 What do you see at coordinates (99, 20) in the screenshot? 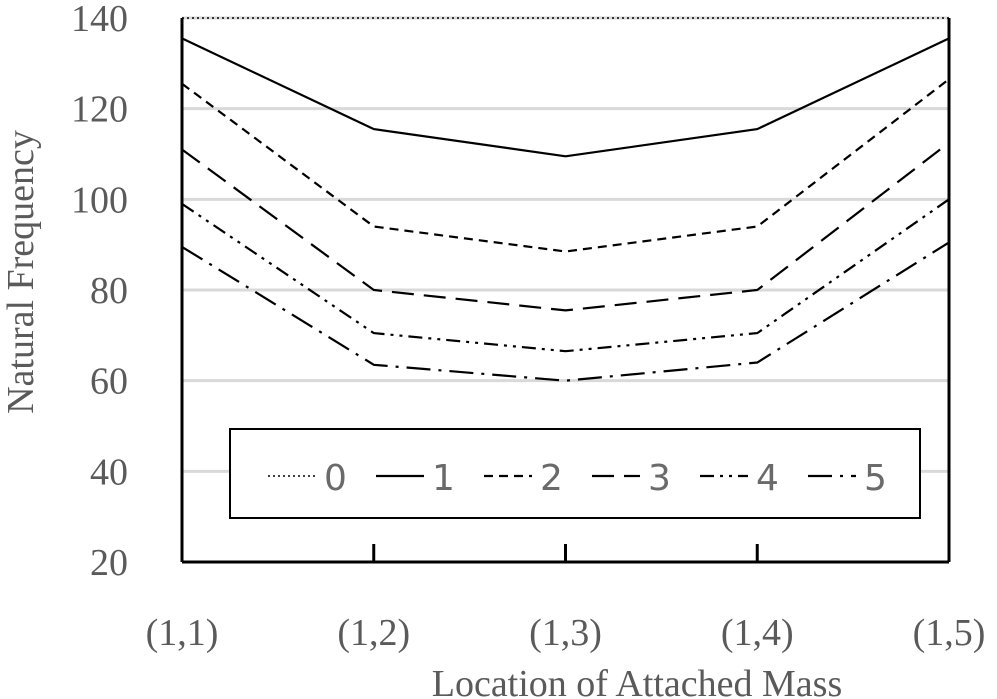
I see `y-tick-label: 140` at bounding box center [99, 20].